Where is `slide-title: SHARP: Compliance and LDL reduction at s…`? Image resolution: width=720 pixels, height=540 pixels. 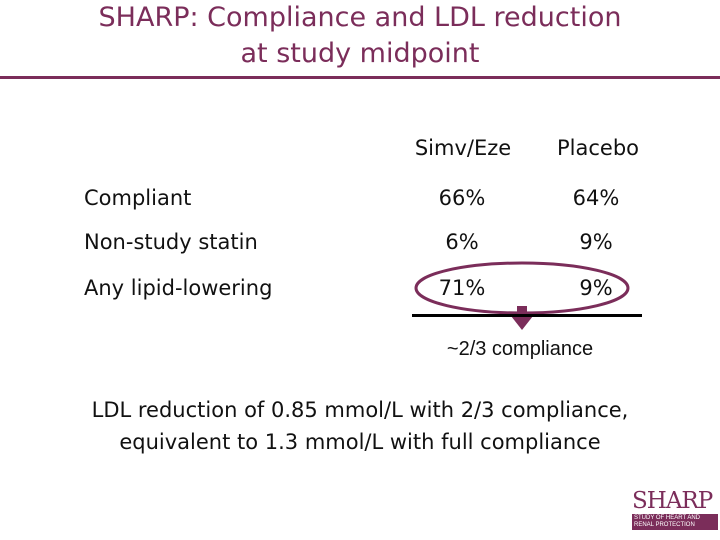 slide-title: SHARP: Compliance and LDL reduction at s… is located at coordinates (360, 36).